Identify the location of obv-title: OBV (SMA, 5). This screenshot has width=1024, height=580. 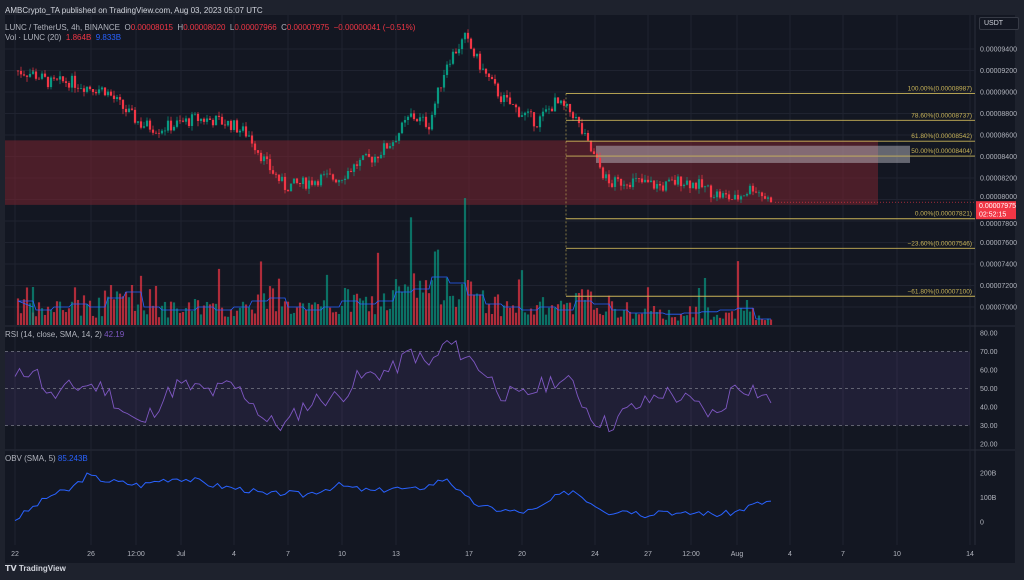
(30, 458).